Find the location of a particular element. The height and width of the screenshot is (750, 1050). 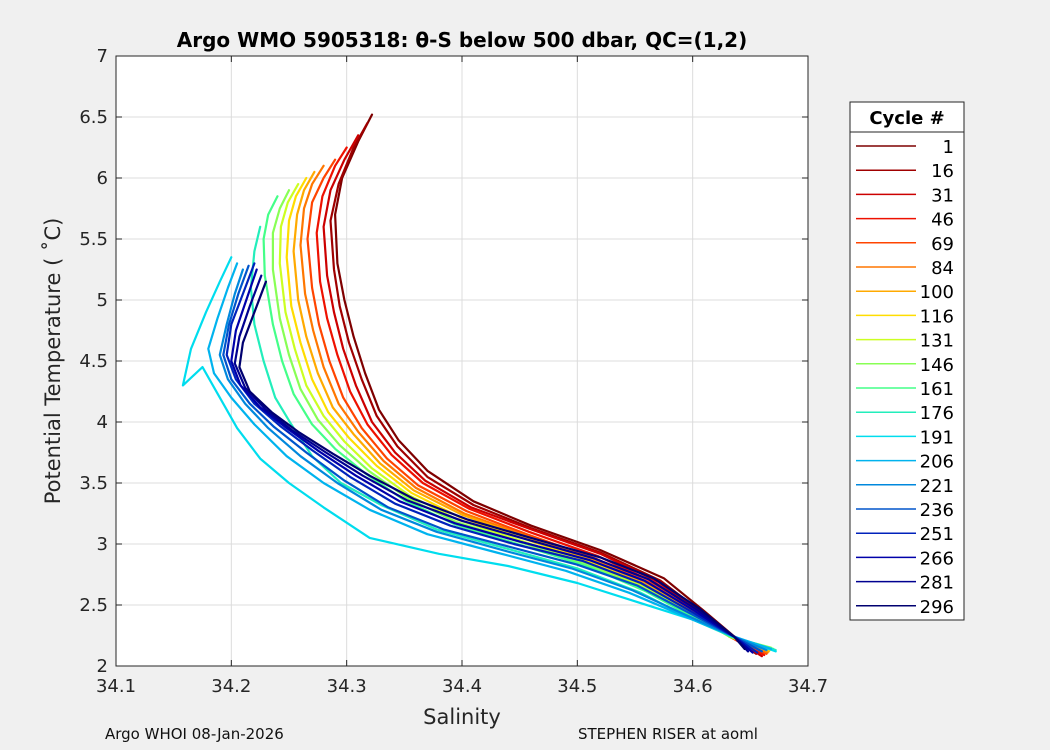

legend-label: 46 is located at coordinates (942, 220).